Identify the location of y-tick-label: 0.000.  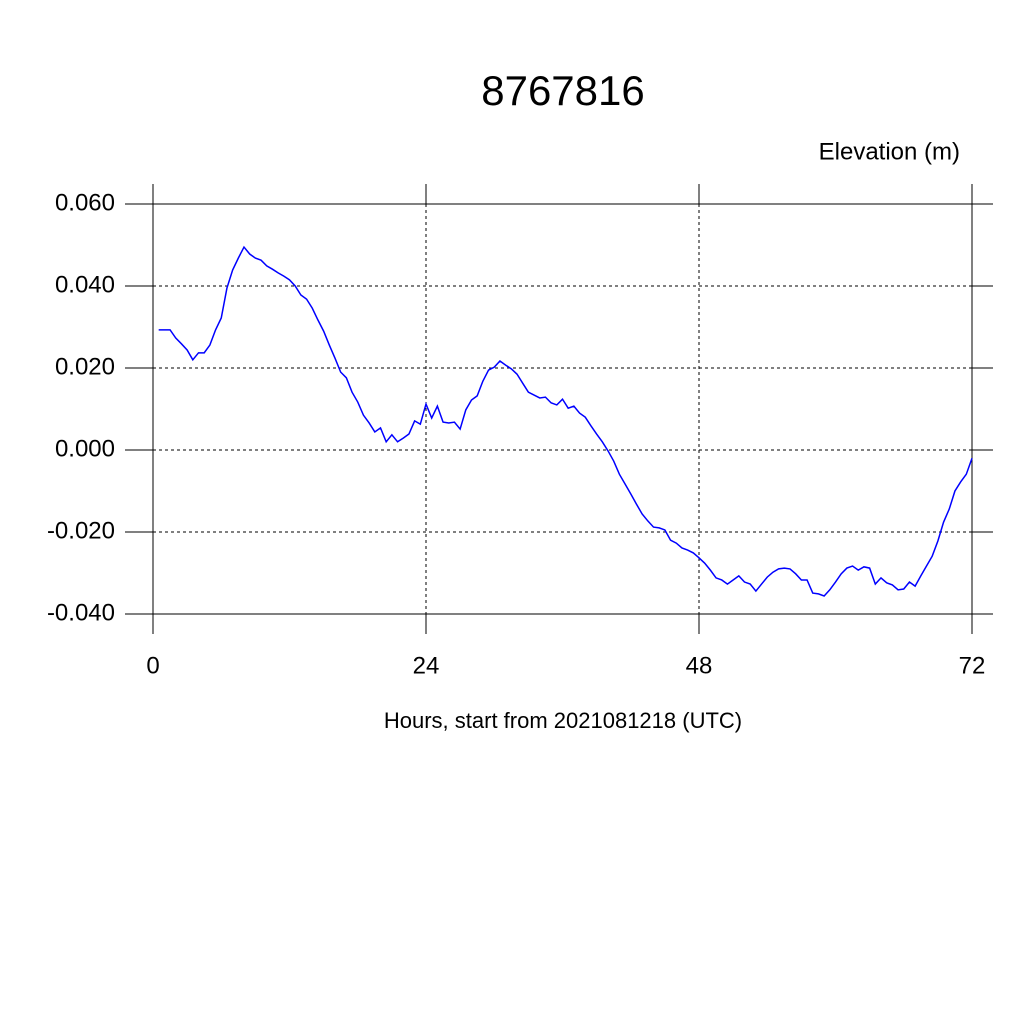
(85, 448).